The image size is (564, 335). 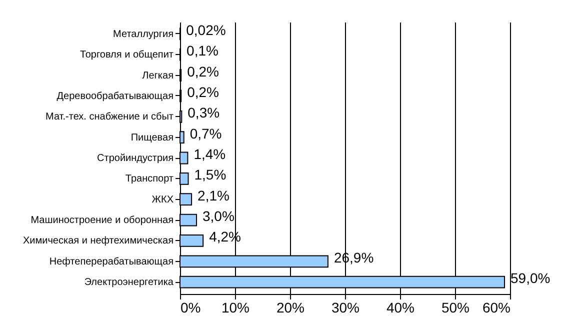 I want to click on data-label: 2,1%, so click(x=214, y=195).